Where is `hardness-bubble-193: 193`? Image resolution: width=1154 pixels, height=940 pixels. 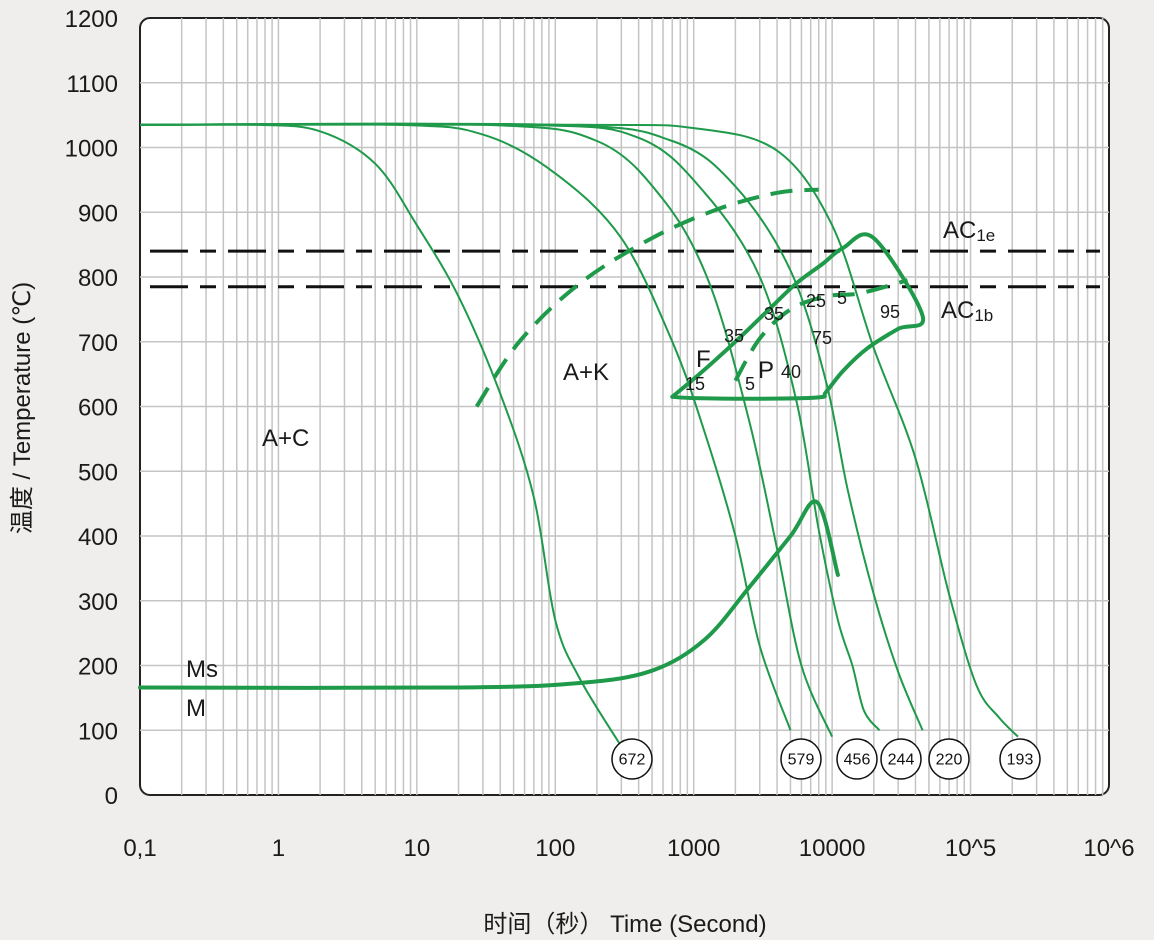 hardness-bubble-193: 193 is located at coordinates (1020, 759).